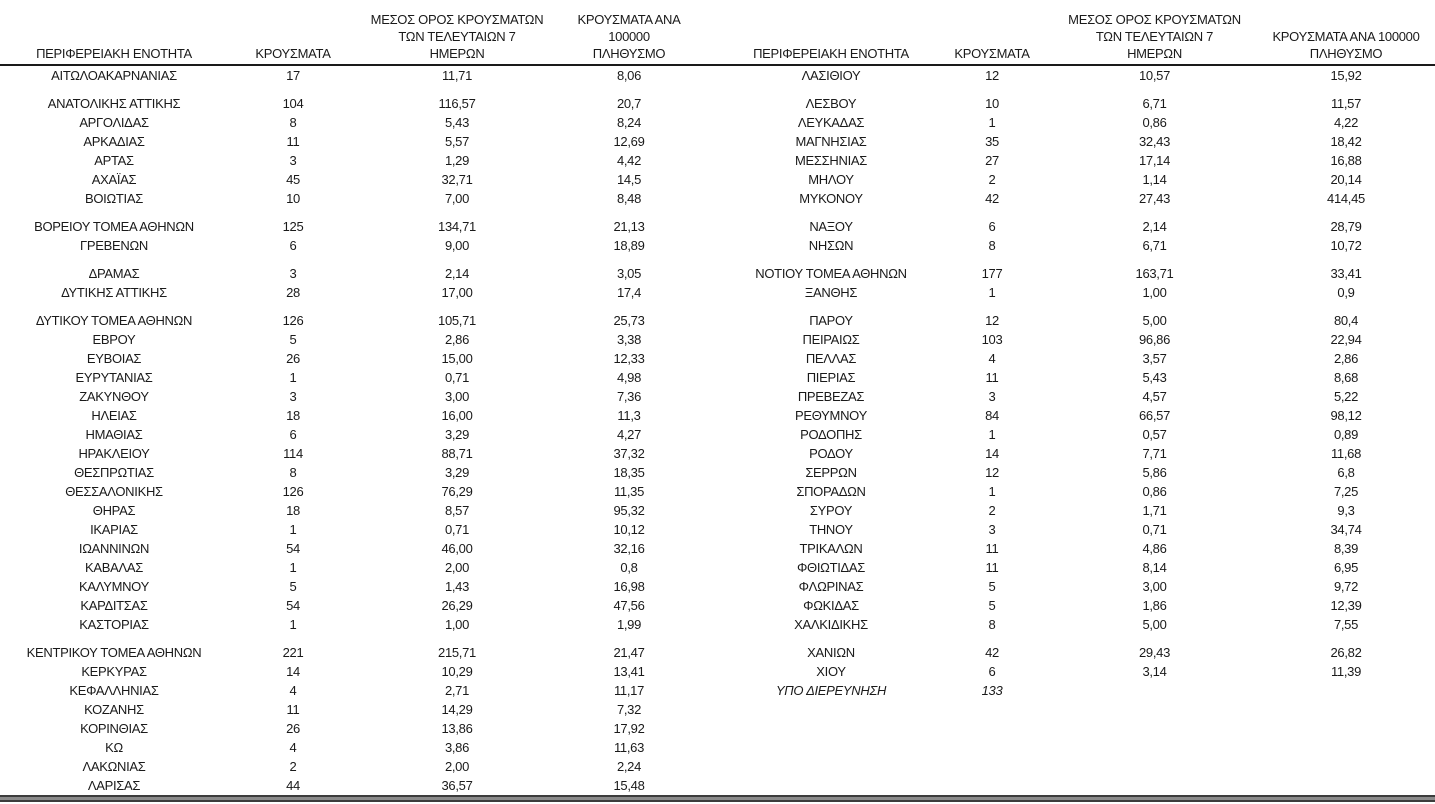  I want to click on right-cases-cell: 177, so click(992, 273).